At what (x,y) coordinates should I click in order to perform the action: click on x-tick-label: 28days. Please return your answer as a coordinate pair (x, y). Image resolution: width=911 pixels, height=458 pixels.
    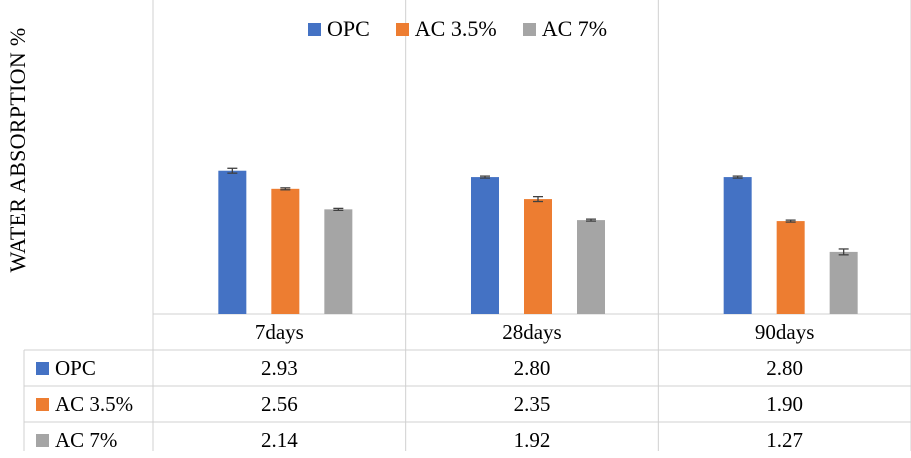
    Looking at the image, I should click on (532, 331).